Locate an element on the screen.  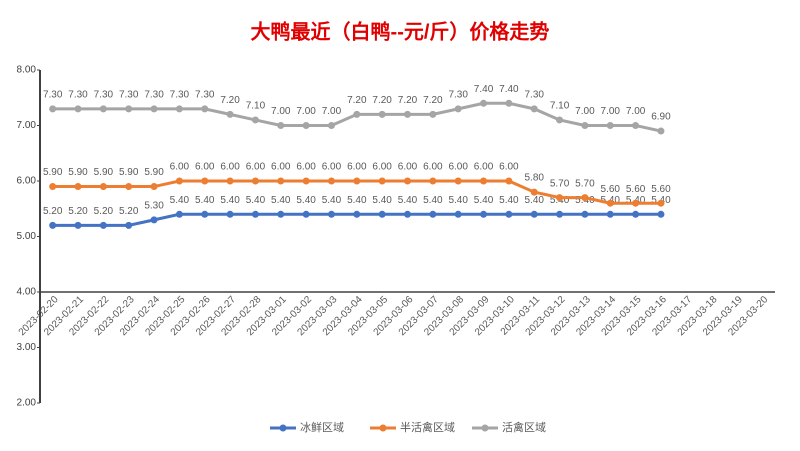
y-tick-label: 2.00 is located at coordinates (27, 403).